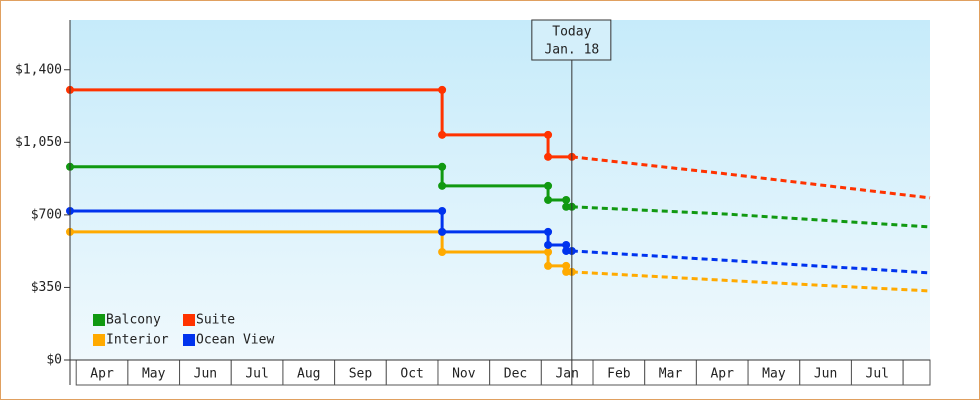  What do you see at coordinates (411, 374) in the screenshot?
I see `x-tick-label: Oct` at bounding box center [411, 374].